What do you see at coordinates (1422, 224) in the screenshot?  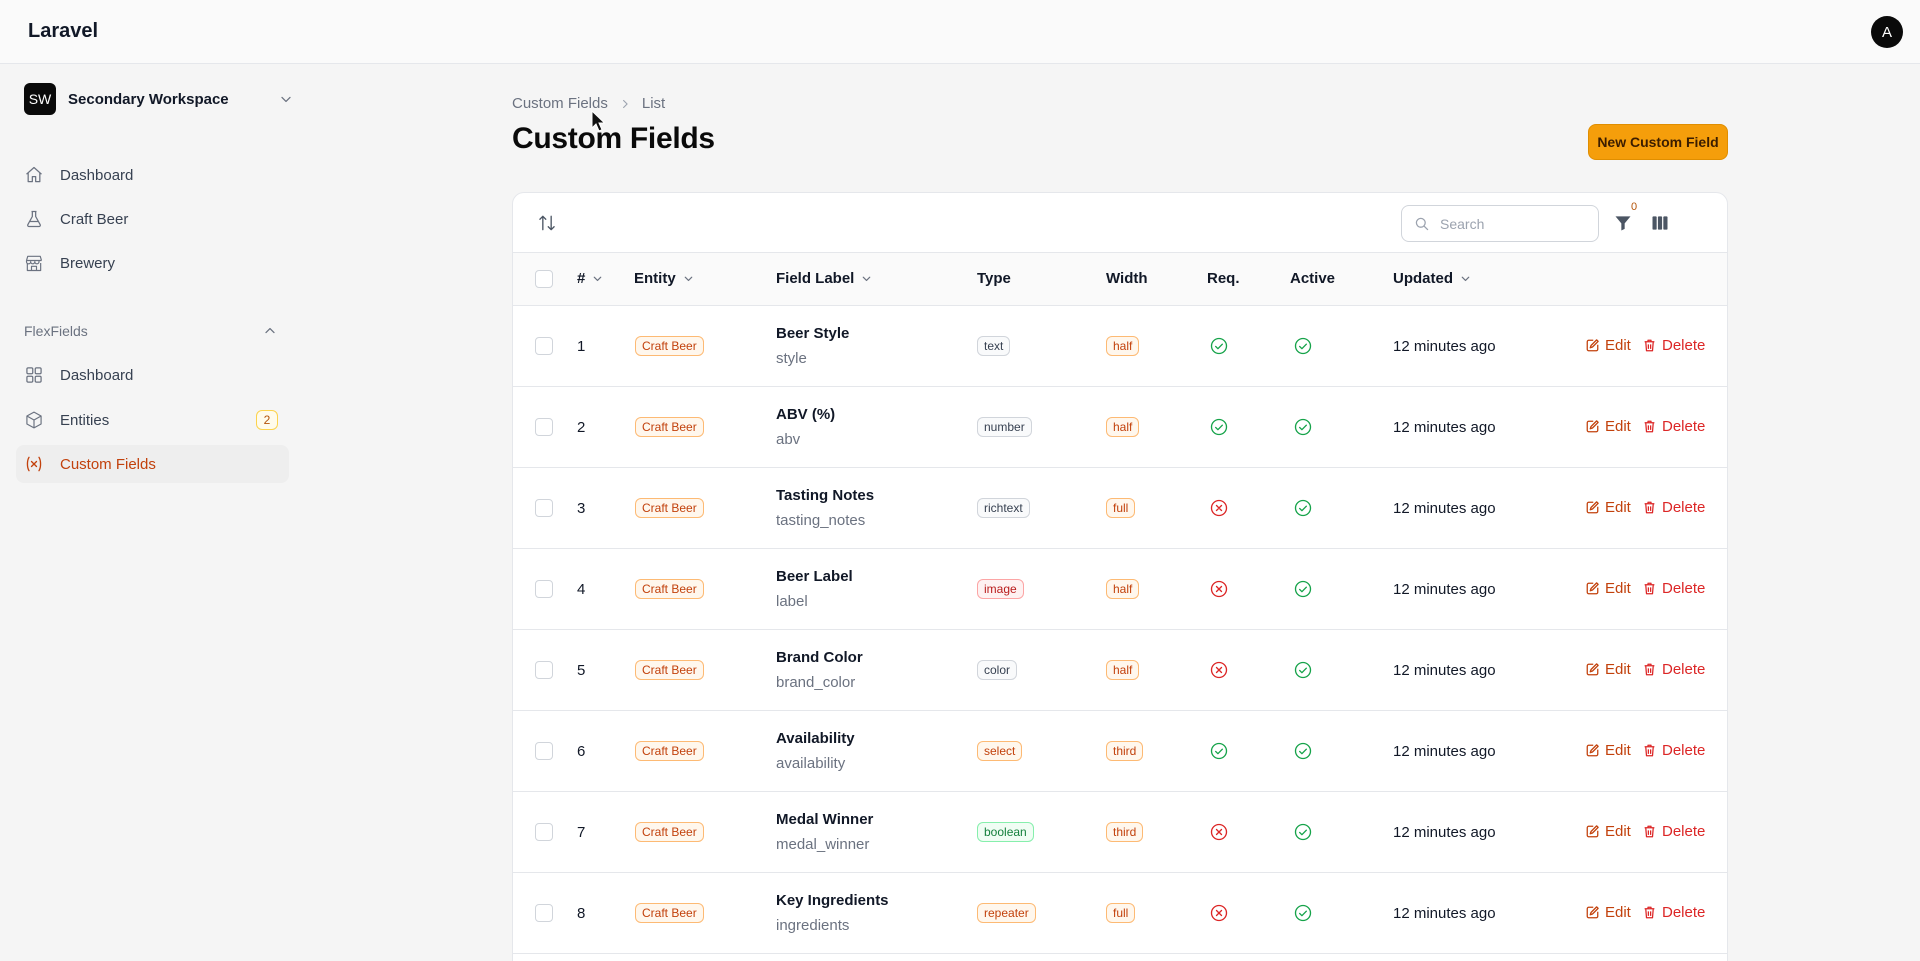 I see `search-icon` at bounding box center [1422, 224].